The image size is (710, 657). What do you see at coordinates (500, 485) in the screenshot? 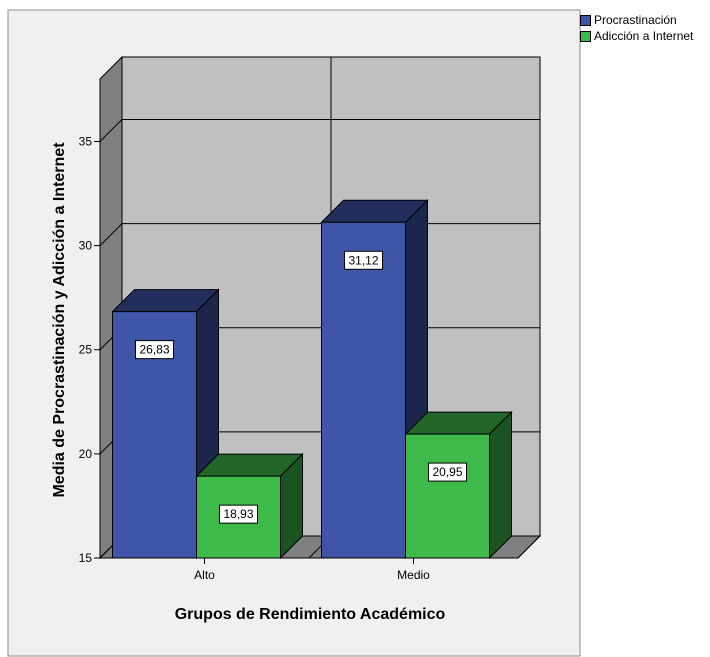
I see `bar-side` at bounding box center [500, 485].